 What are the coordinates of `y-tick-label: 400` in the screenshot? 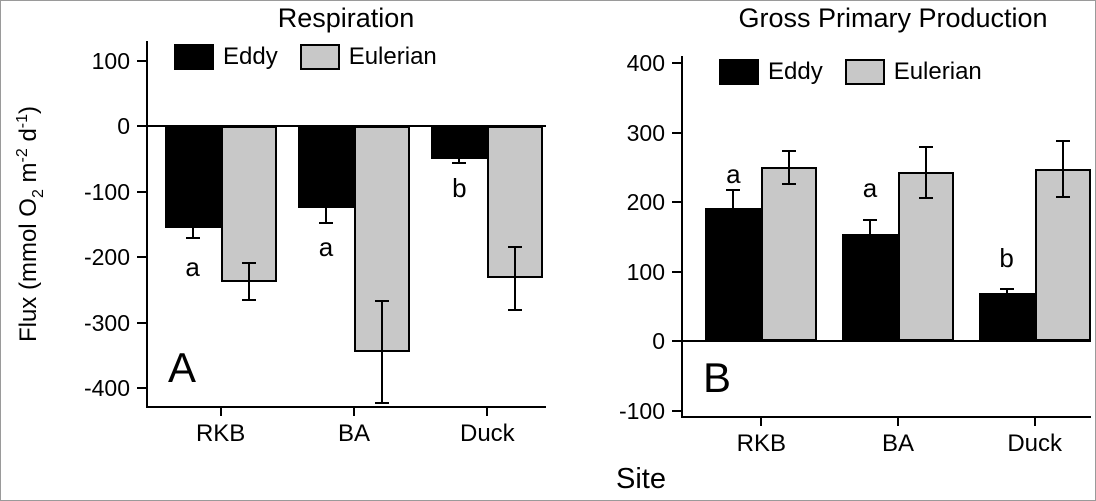 It's located at (645, 62).